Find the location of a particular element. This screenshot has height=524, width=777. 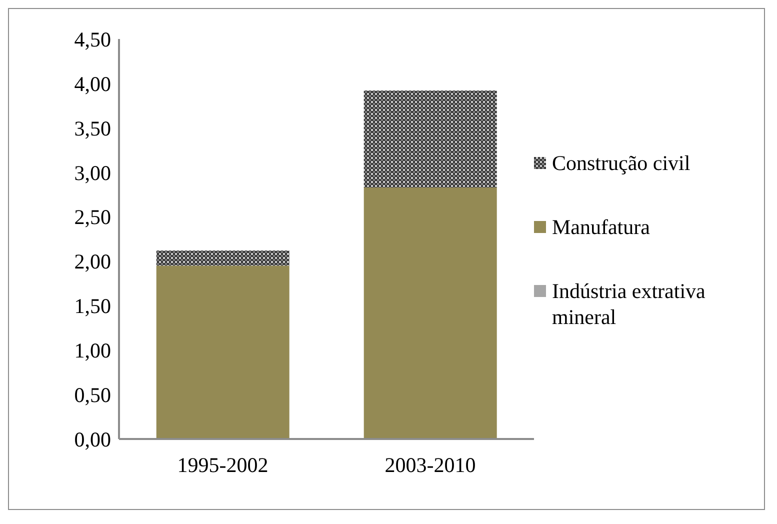

x-tick-label: 1995-2002 is located at coordinates (222, 464).